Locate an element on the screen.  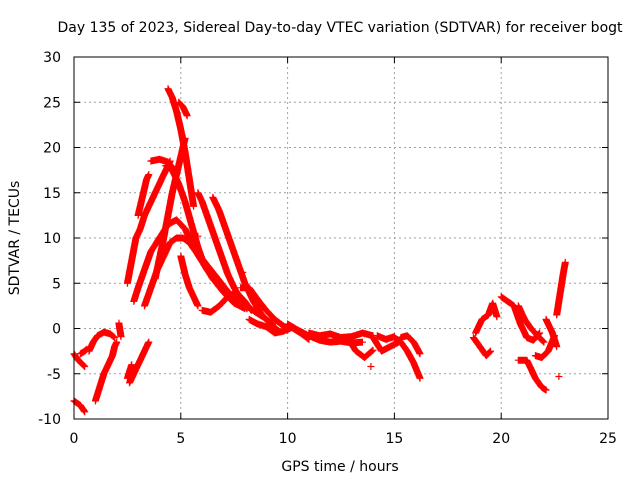
x-tick-label: 25 is located at coordinates (608, 439).